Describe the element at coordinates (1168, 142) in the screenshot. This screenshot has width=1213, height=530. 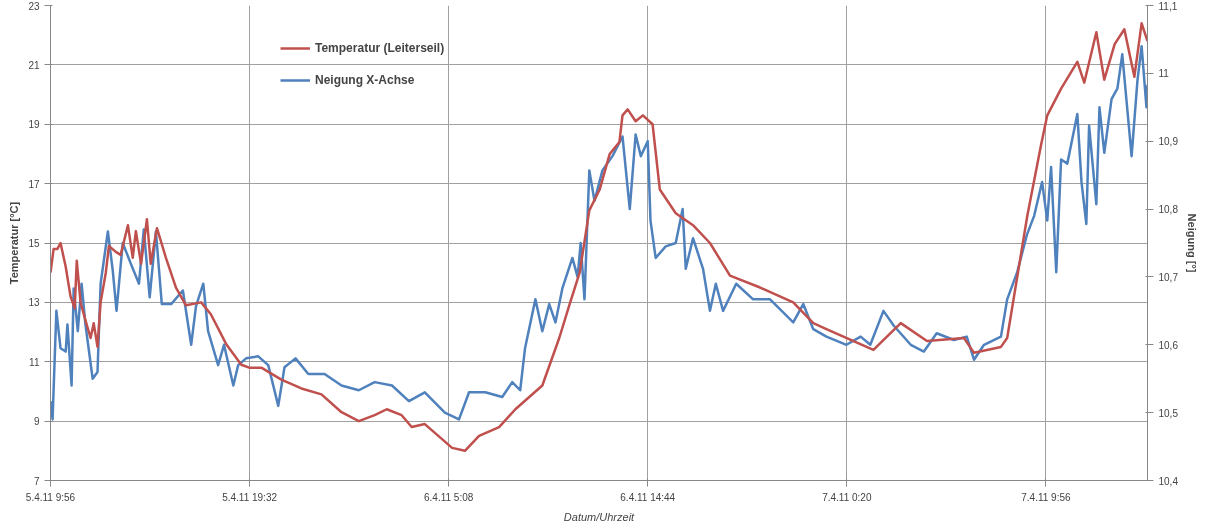
I see `y2-tick-label: 10,9` at that location.